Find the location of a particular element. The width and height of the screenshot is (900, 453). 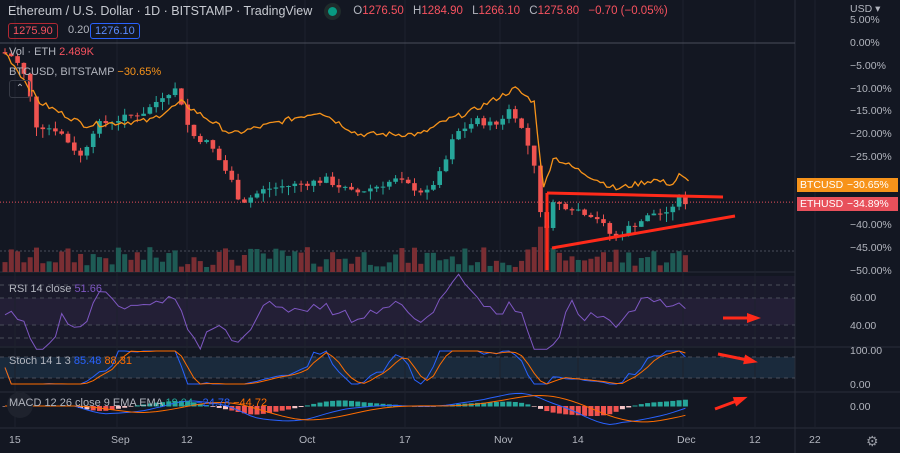

rsi-legend: RSI 14 close 51.66 is located at coordinates (55, 289).